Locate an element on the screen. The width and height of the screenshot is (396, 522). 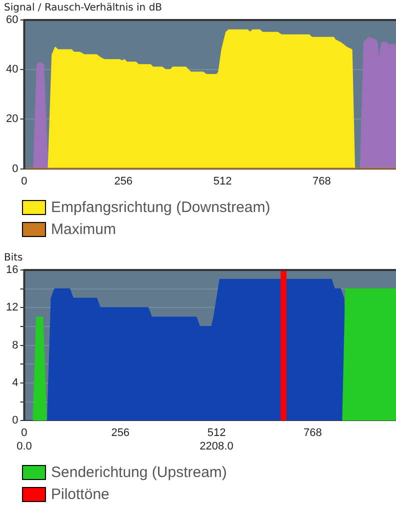
y-tick-label: 12 is located at coordinates (12, 308).